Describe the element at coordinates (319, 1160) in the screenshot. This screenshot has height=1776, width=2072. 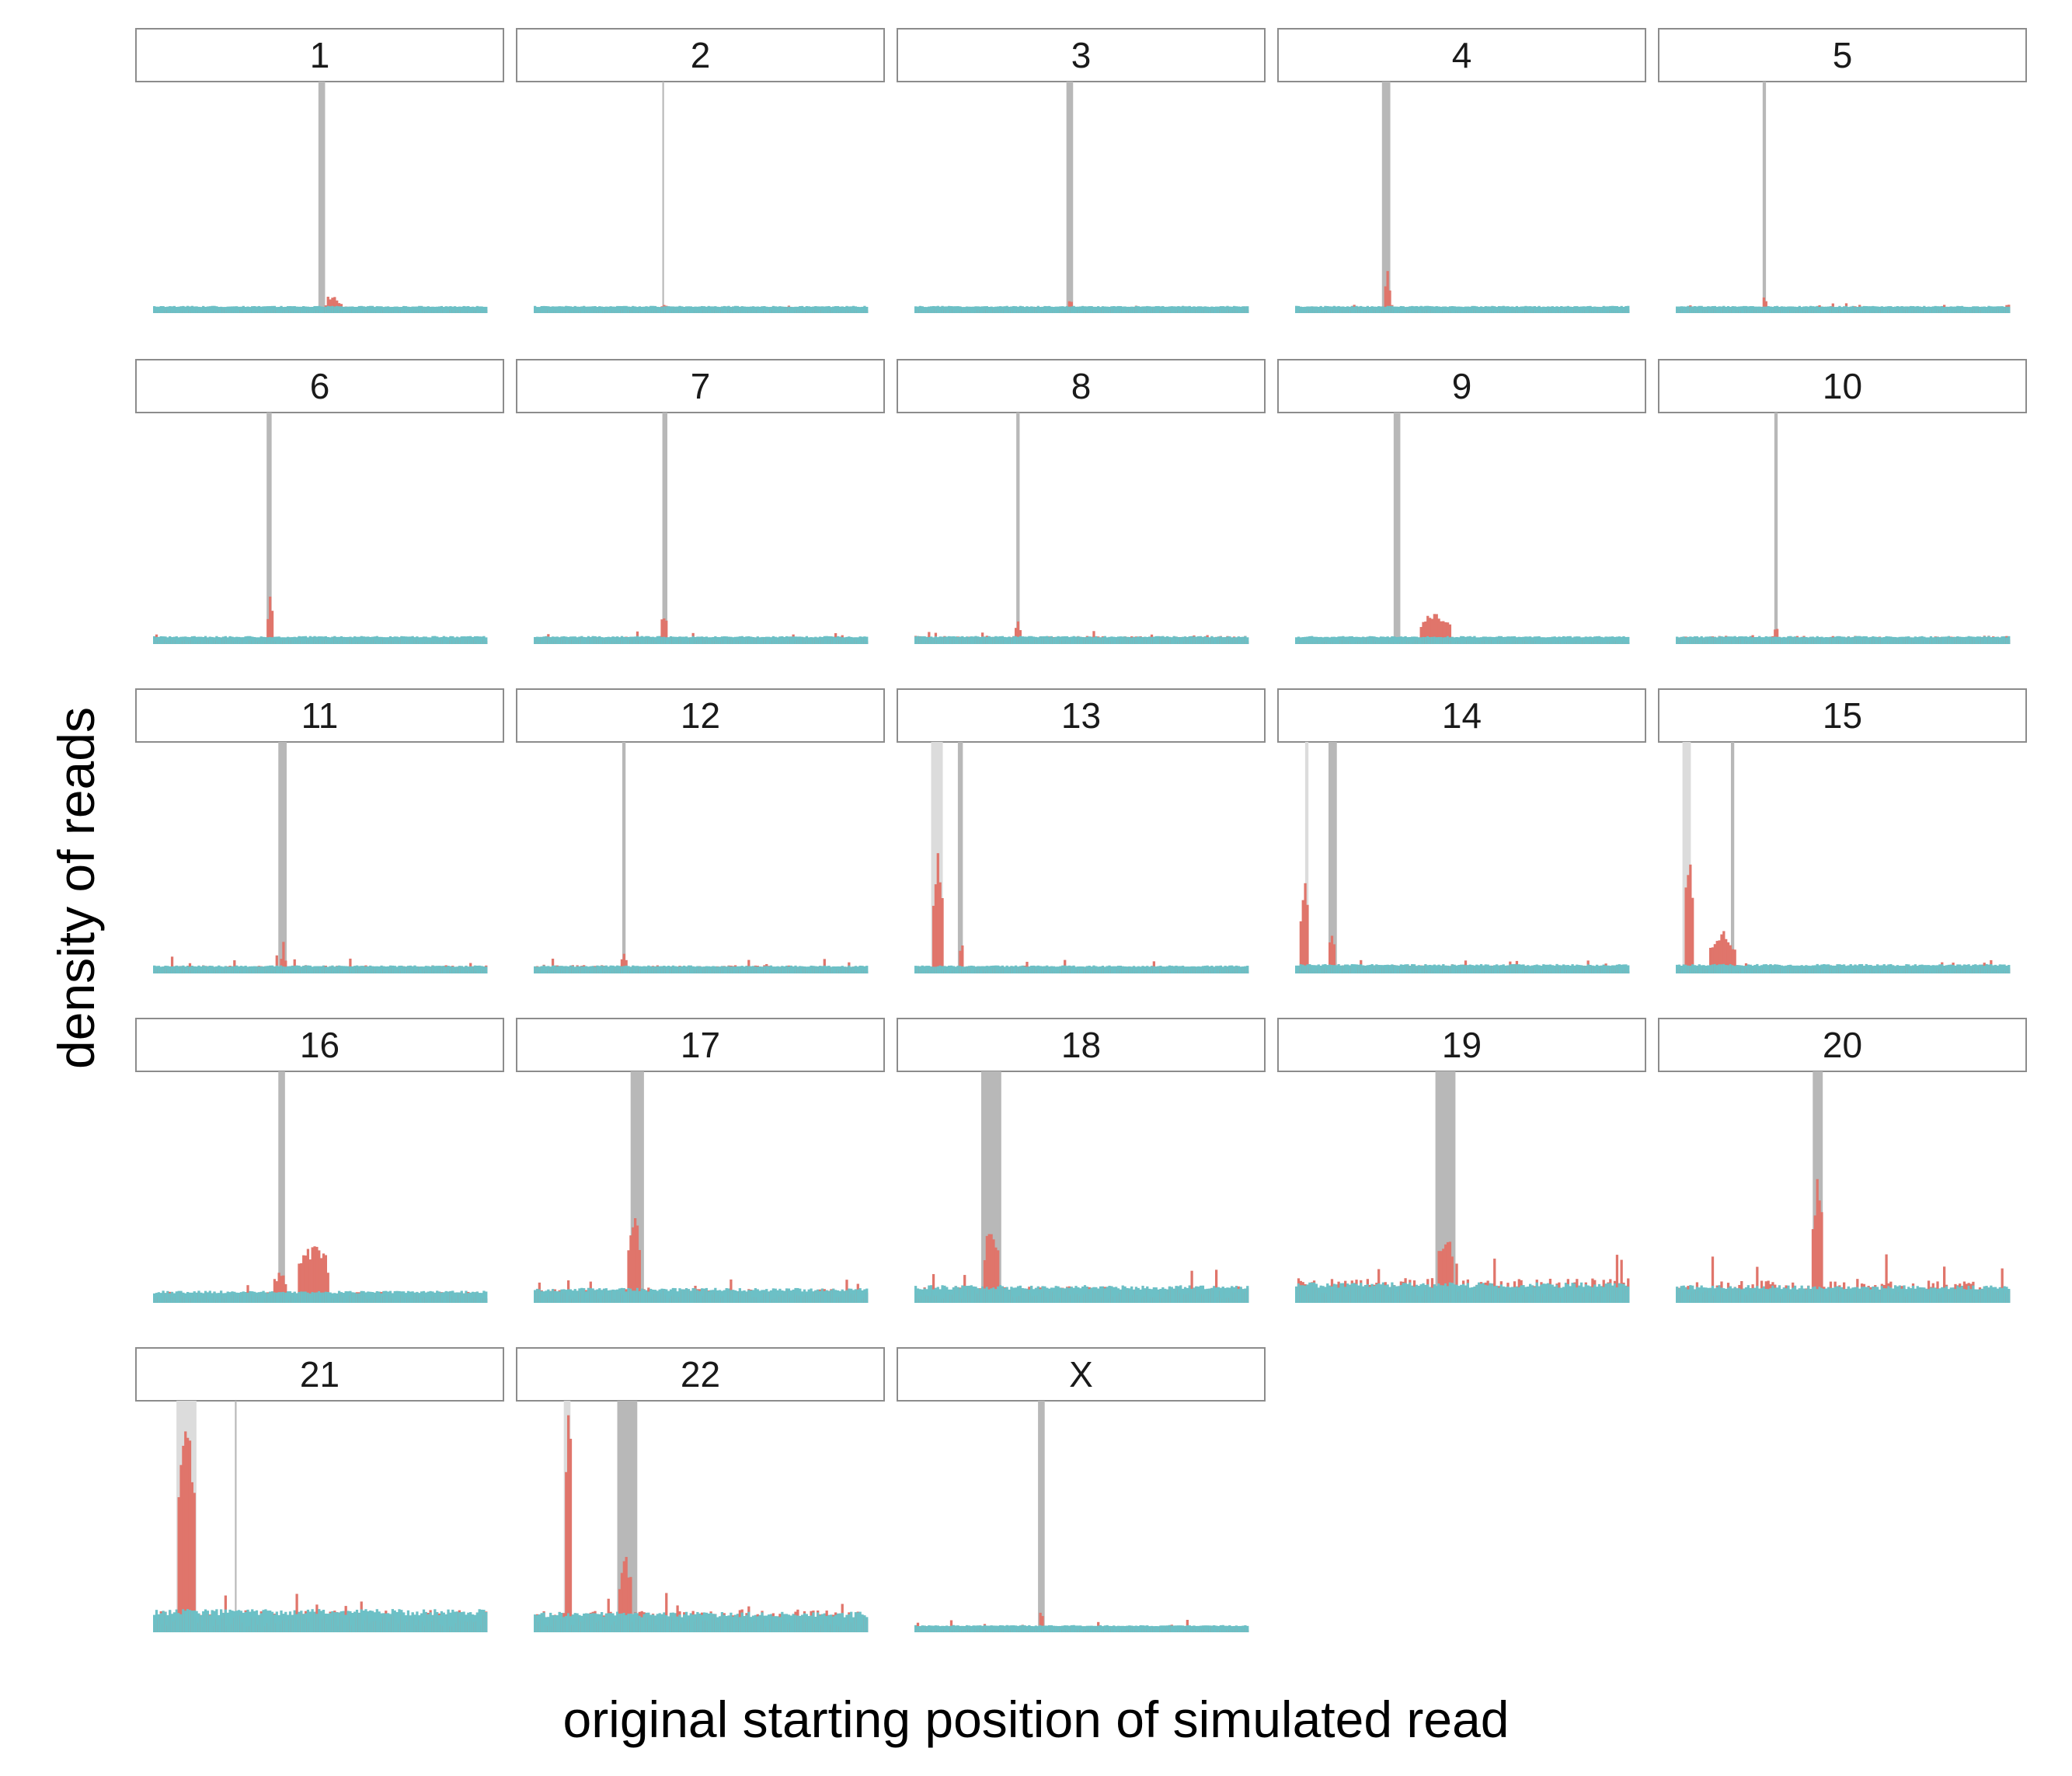
I see `facet-panel-16: 16` at that location.